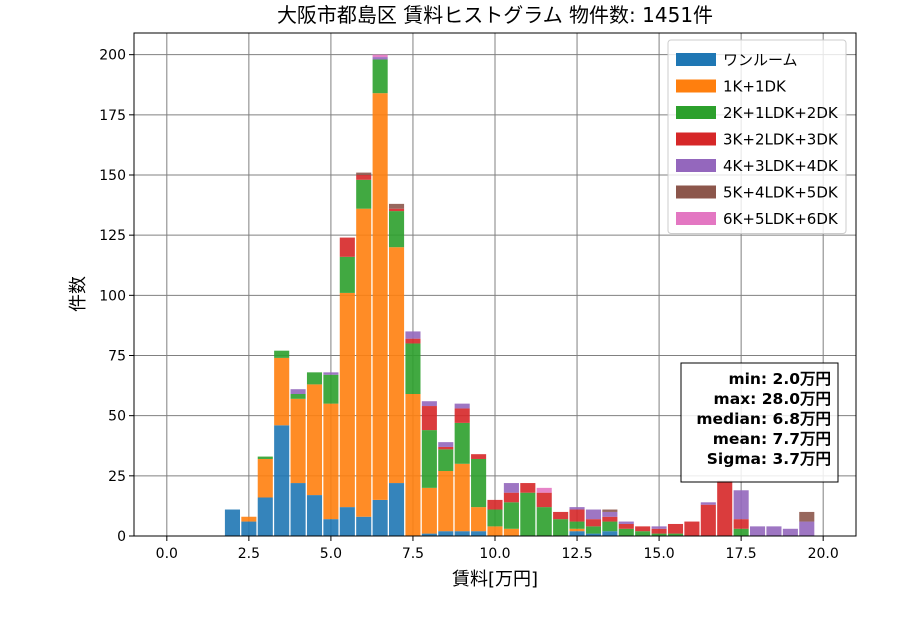 This screenshot has height=630, width=900. I want to click on legend-label: 5K+4LDK+5DK, so click(781, 193).